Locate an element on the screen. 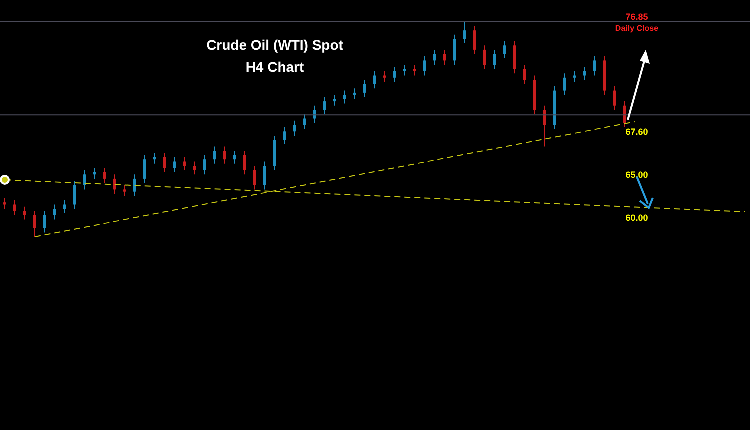 The image size is (750, 430). annotation: 65.00 is located at coordinates (637, 175).